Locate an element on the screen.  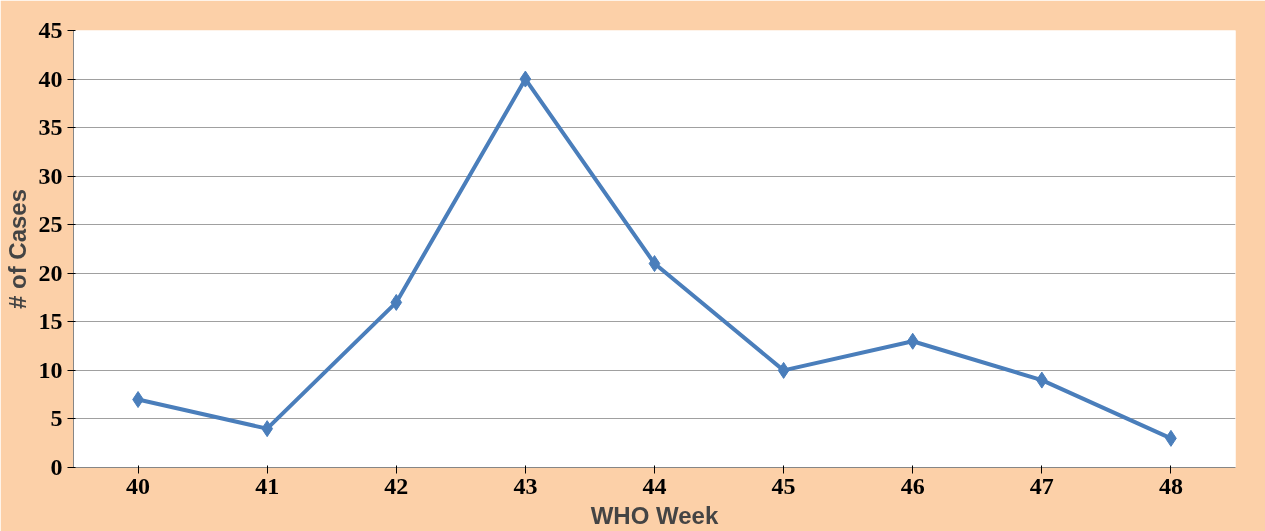
y-tick-label: 30 is located at coordinates (50, 175).